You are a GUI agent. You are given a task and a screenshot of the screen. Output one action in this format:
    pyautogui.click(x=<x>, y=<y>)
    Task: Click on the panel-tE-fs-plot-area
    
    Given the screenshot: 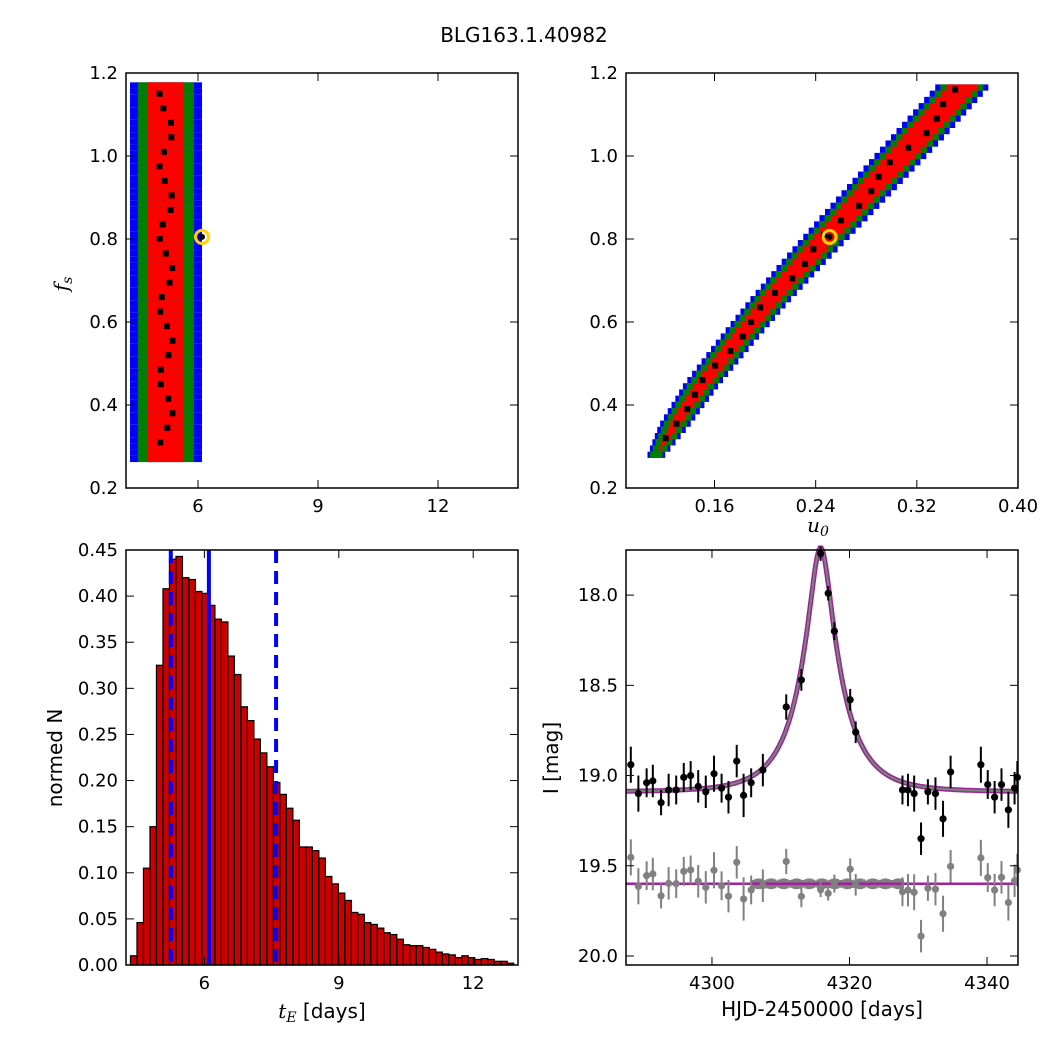 What is the action you would take?
    pyautogui.click(x=170, y=272)
    